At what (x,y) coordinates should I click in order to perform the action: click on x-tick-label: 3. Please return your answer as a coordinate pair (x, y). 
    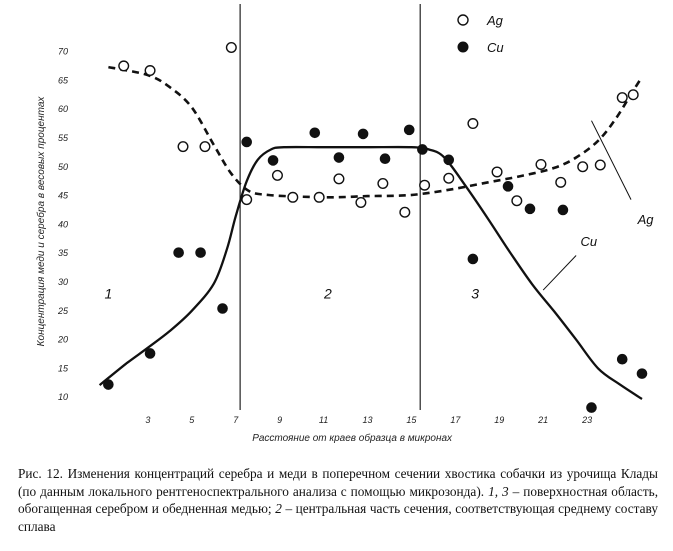
    Looking at the image, I should click on (147, 420).